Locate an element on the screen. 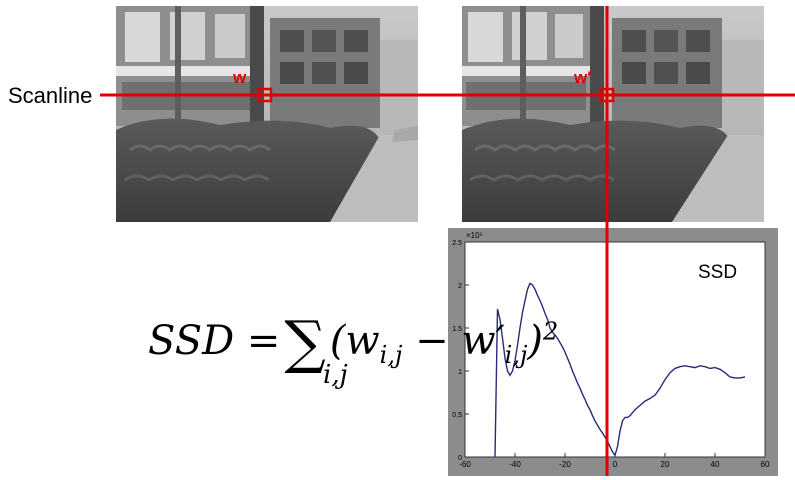  scanline-label: Scanline is located at coordinates (50, 95).